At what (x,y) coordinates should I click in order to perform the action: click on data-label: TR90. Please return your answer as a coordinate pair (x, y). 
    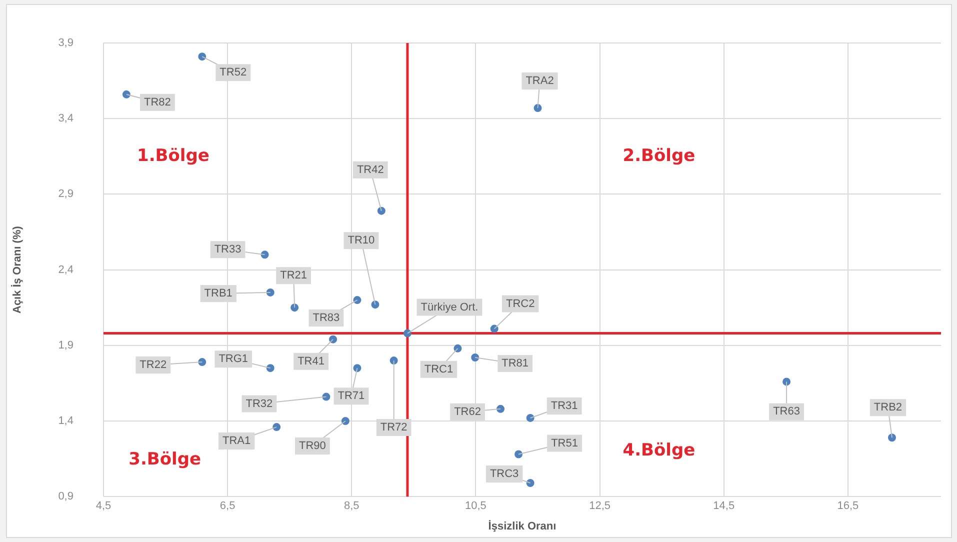
    Looking at the image, I should click on (312, 446).